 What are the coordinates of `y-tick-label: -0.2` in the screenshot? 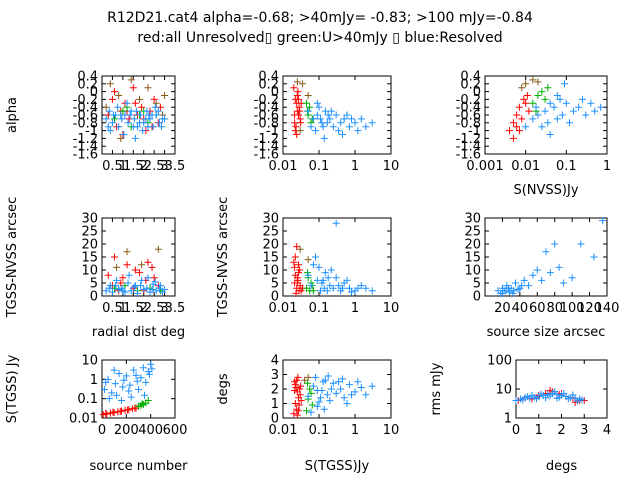 It's located at (266, 100).